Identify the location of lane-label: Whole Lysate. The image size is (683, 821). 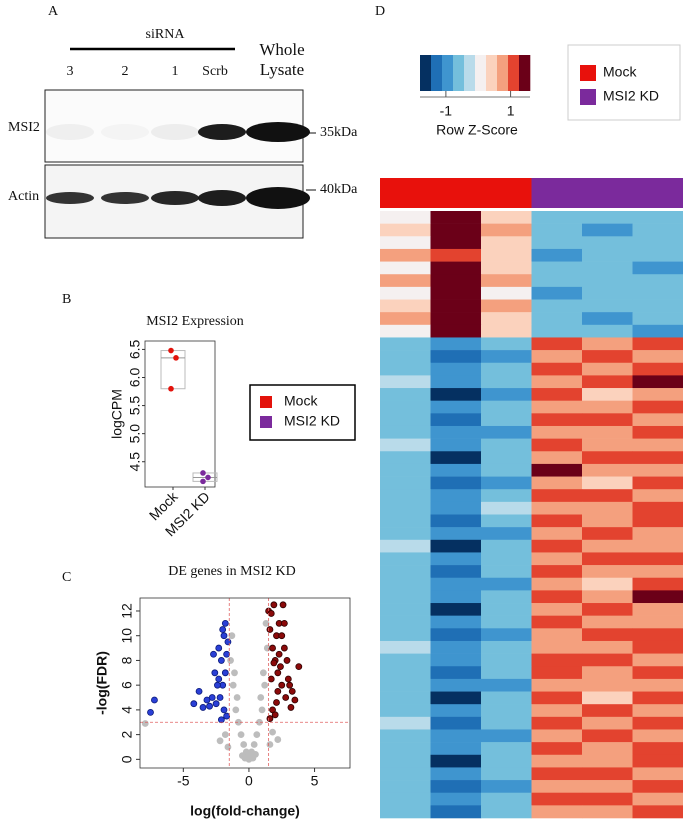
(282, 59).